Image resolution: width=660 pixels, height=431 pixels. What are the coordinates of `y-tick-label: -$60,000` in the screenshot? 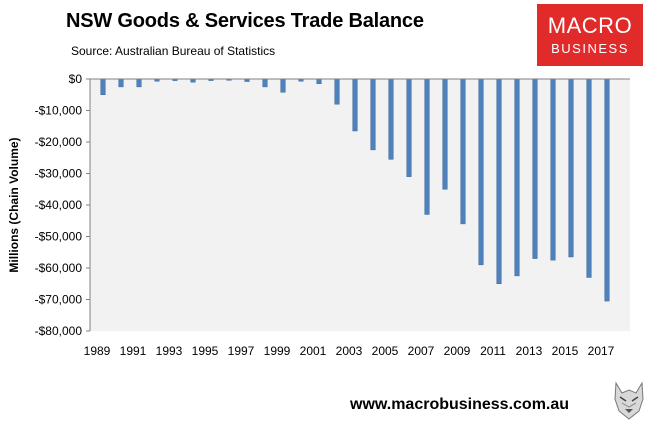 It's located at (59, 268).